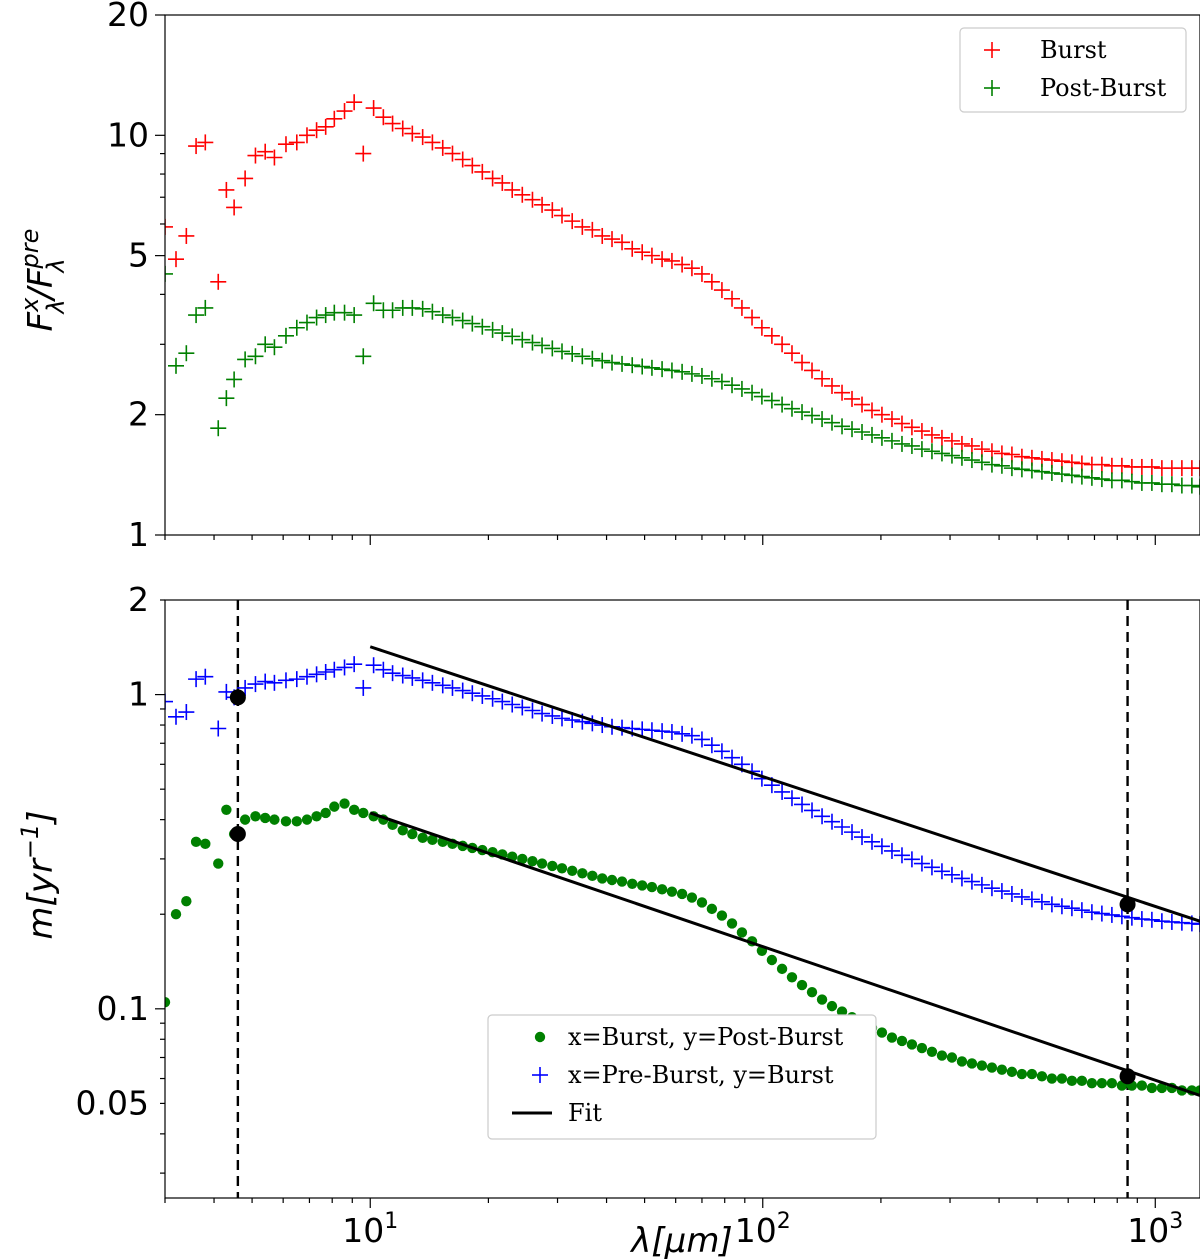 The height and width of the screenshot is (1259, 1200). Describe the element at coordinates (43, 280) in the screenshot. I see `top-y-axis-label: Fxλ/Fpreλ` at that location.